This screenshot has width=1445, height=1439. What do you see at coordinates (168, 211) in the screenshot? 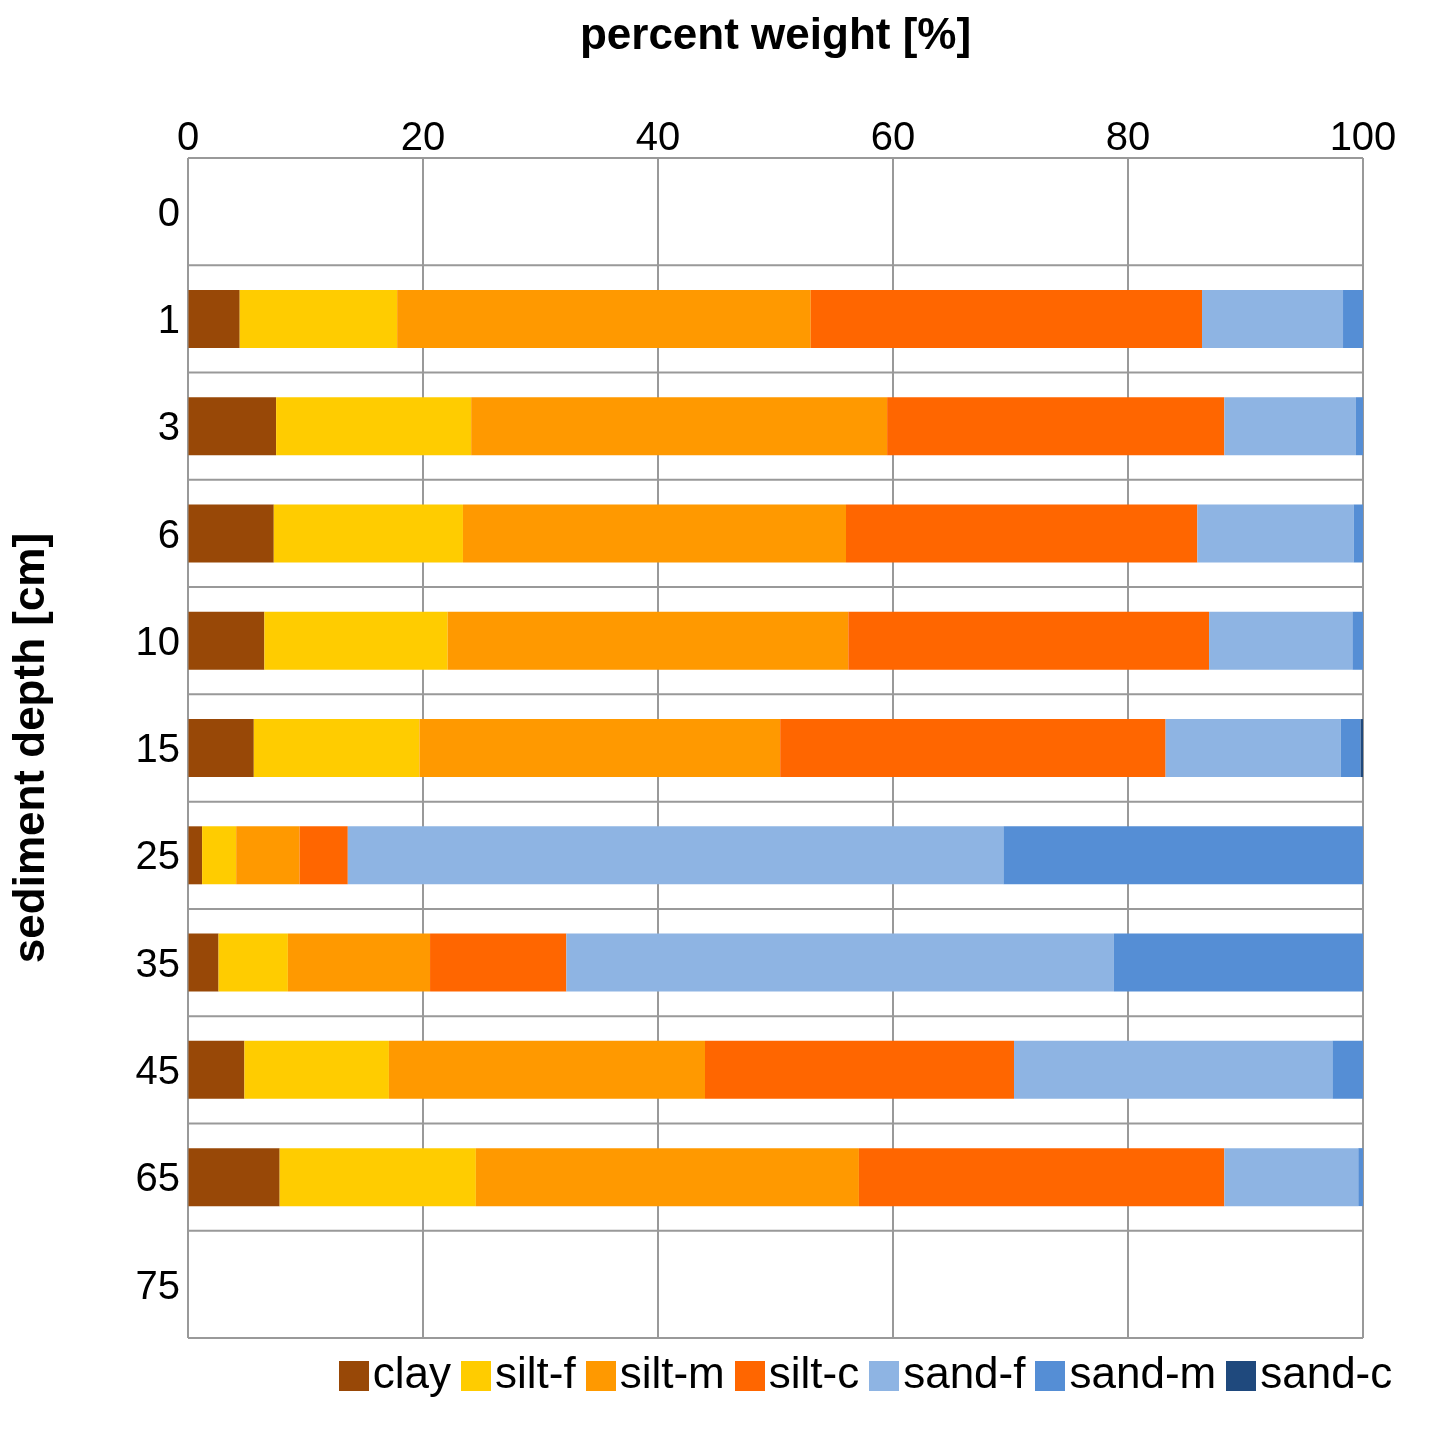
I see `y-tick-label: 0` at bounding box center [168, 211].